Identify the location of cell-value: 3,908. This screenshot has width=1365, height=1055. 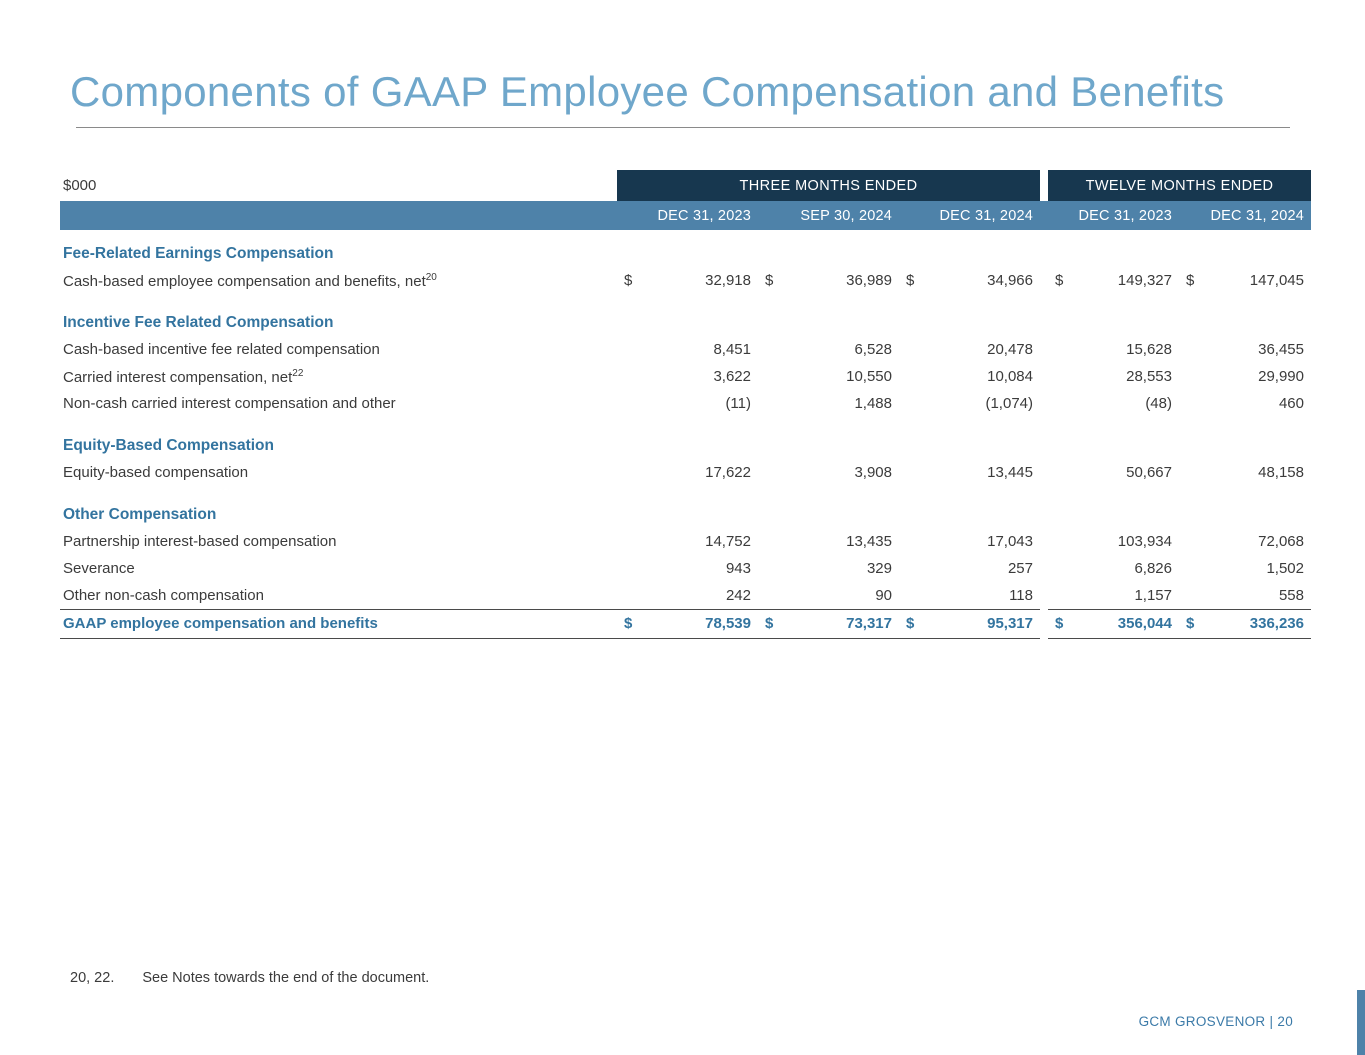
(873, 472).